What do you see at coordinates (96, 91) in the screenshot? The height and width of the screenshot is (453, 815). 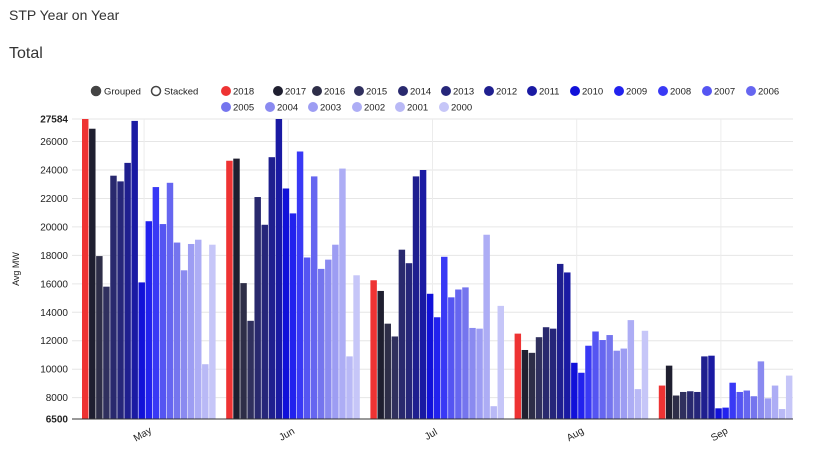 I see `grouped-radio` at bounding box center [96, 91].